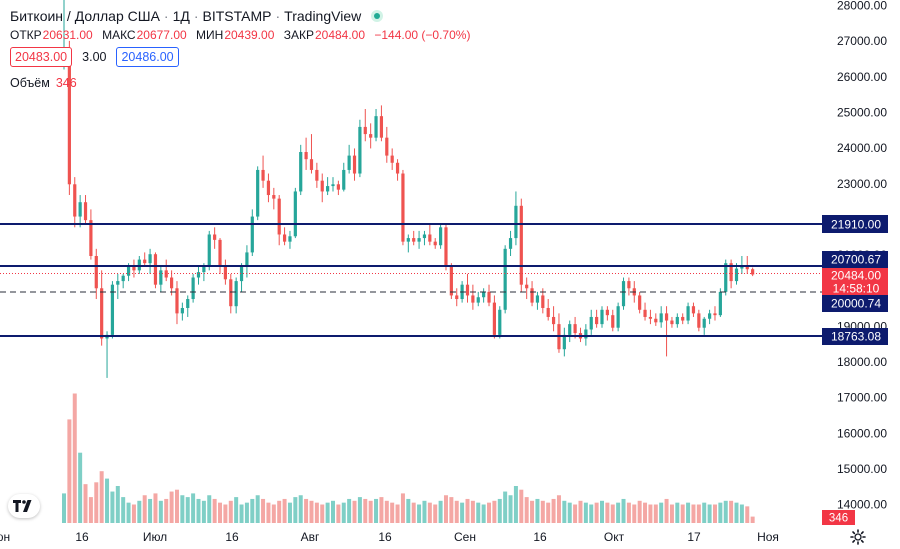 This screenshot has height=549, width=900. I want to click on time-tick-label: Ноя, so click(768, 537).